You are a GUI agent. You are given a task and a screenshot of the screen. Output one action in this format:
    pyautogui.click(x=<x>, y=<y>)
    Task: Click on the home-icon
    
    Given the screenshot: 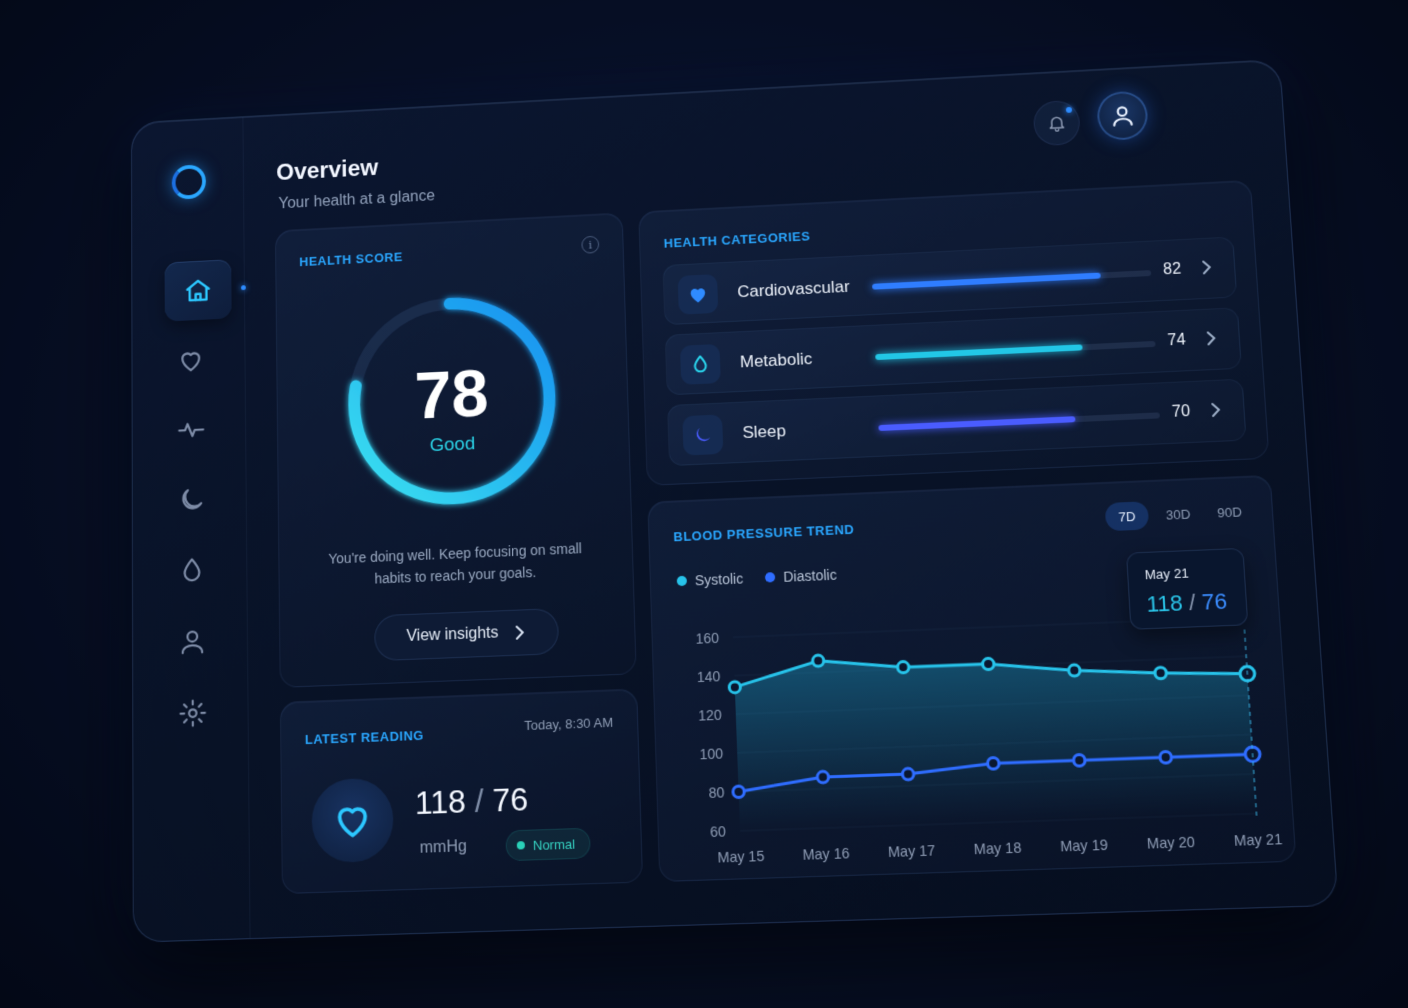 What is the action you would take?
    pyautogui.click(x=198, y=290)
    